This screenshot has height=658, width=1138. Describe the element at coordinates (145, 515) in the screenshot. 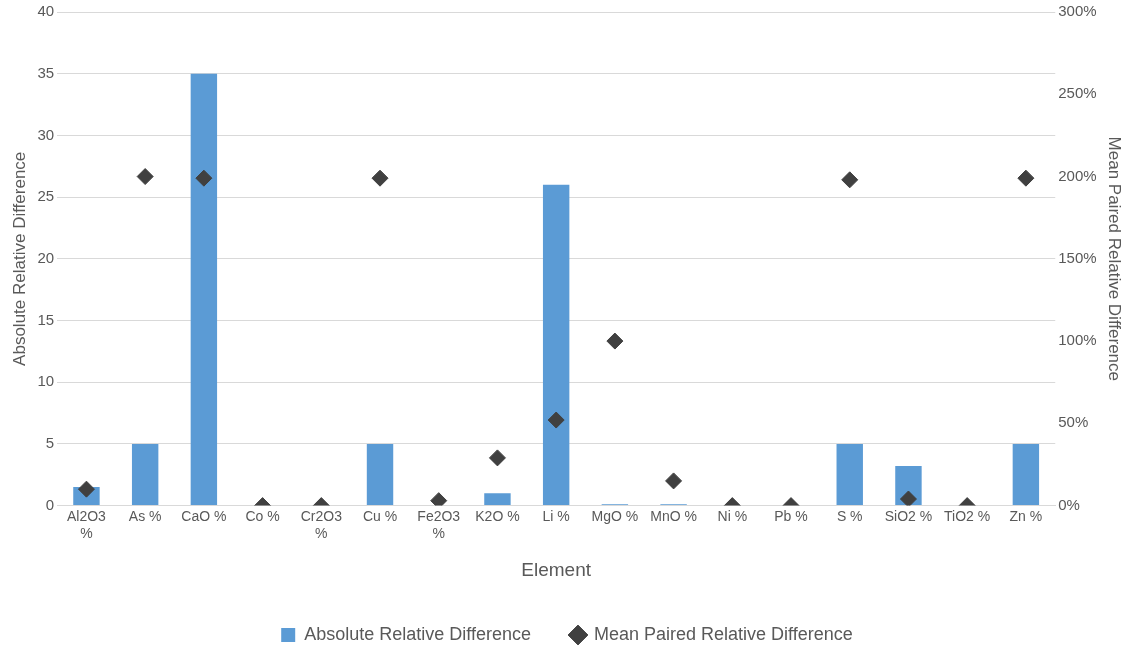

I see `x-tick-label: As %` at that location.